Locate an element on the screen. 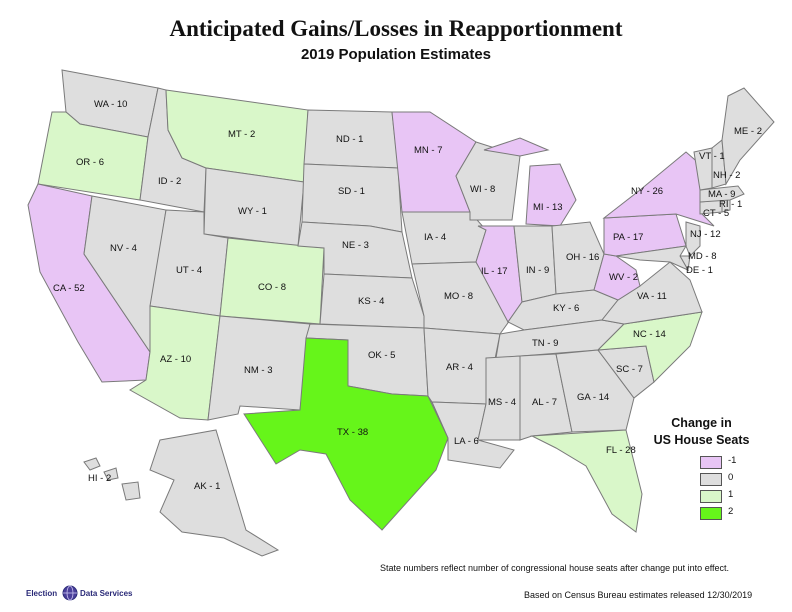 This screenshot has height=612, width=792. state-label-az: AZ - 10 is located at coordinates (175, 359).